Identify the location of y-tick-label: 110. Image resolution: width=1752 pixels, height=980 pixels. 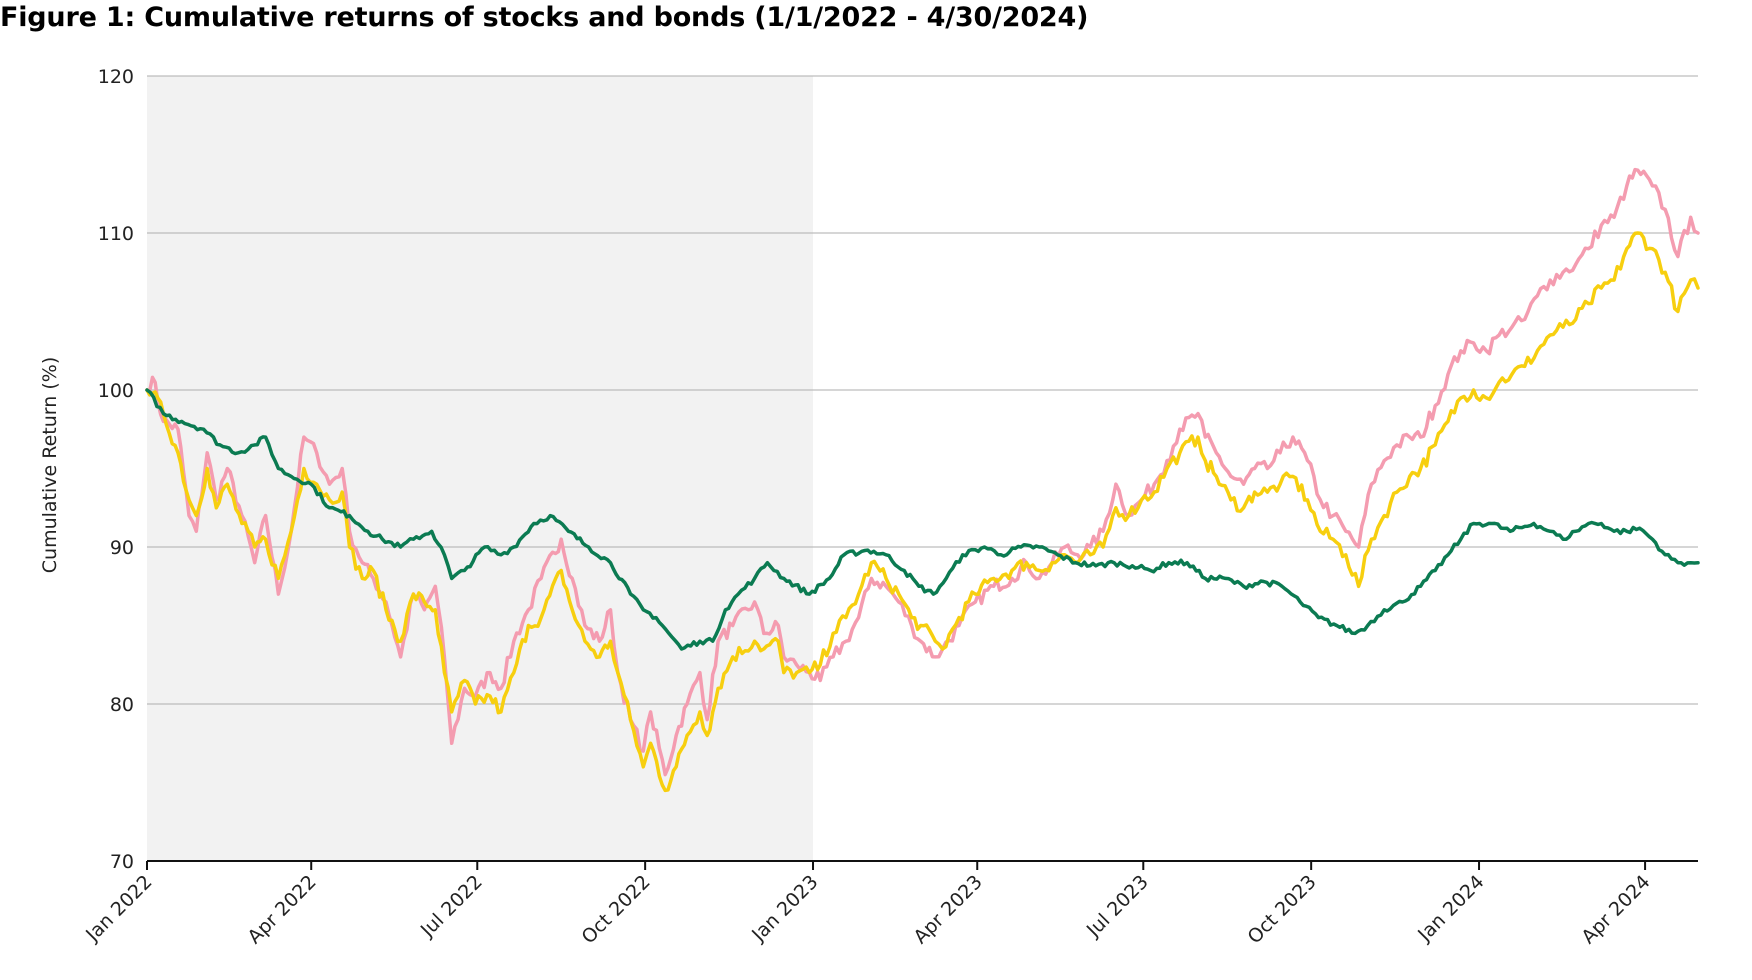
(116, 234).